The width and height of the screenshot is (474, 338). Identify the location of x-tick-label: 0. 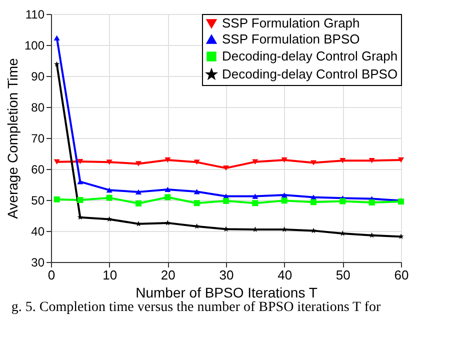
(52, 275).